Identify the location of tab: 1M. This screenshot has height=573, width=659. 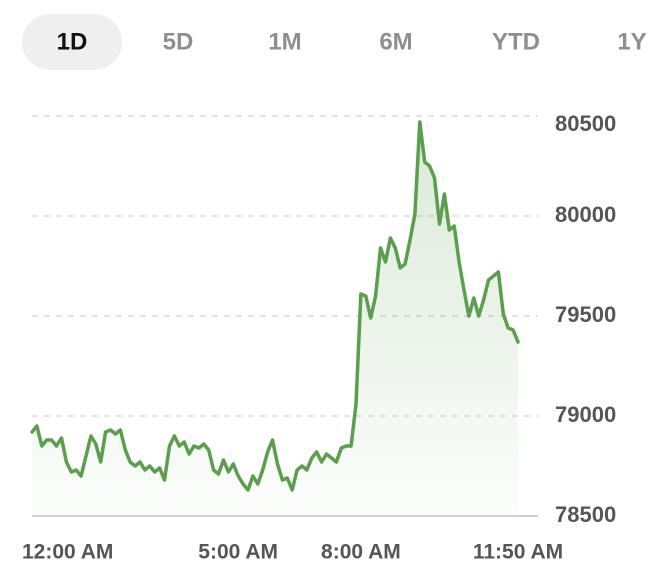
(284, 41).